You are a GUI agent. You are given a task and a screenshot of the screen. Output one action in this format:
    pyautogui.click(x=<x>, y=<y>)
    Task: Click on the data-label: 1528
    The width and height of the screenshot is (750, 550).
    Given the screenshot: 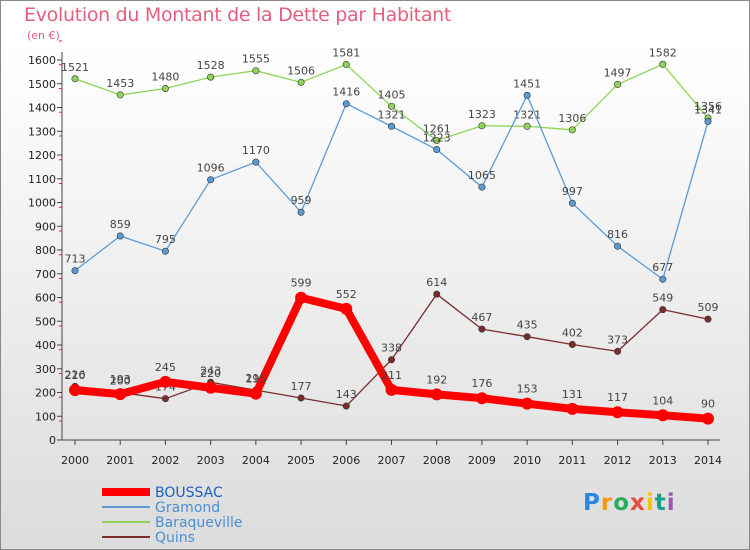 What is the action you would take?
    pyautogui.click(x=211, y=65)
    